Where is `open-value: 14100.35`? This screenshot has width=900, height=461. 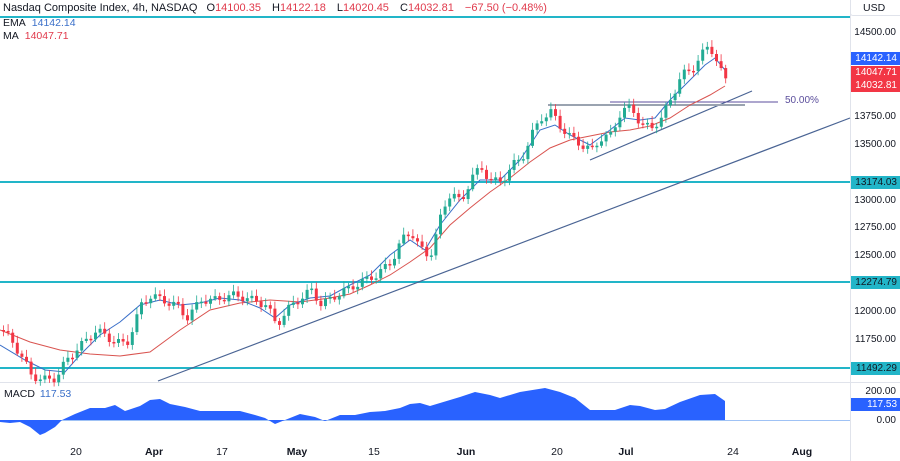 open-value: 14100.35 is located at coordinates (238, 8).